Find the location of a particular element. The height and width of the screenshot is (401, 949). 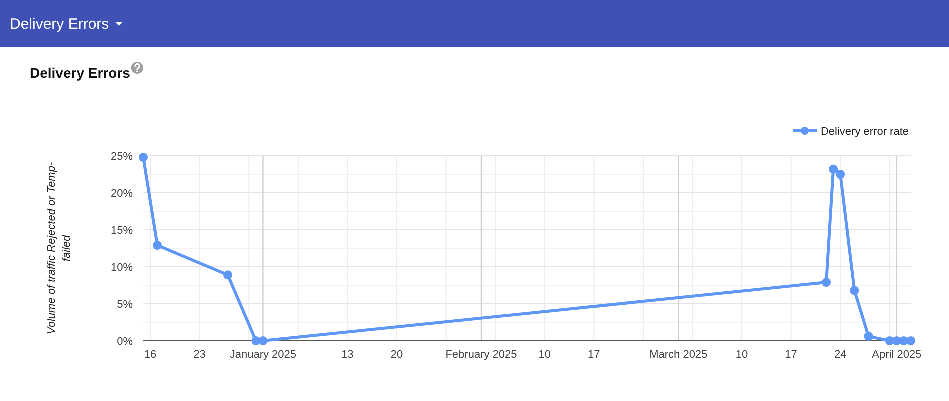

y-tick-label: 0% is located at coordinates (125, 342).